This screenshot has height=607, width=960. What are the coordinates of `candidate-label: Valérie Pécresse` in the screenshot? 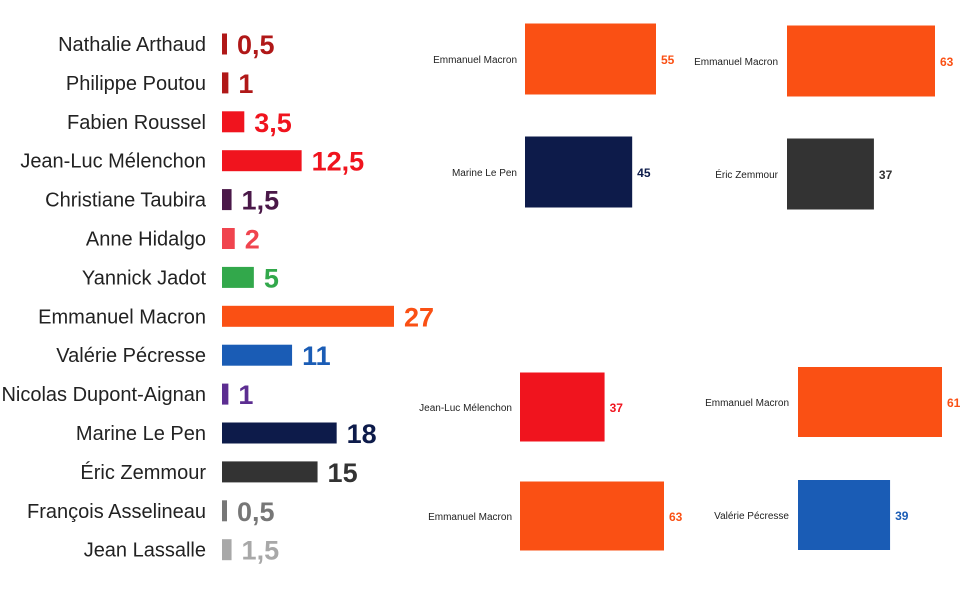 It's located at (131, 356).